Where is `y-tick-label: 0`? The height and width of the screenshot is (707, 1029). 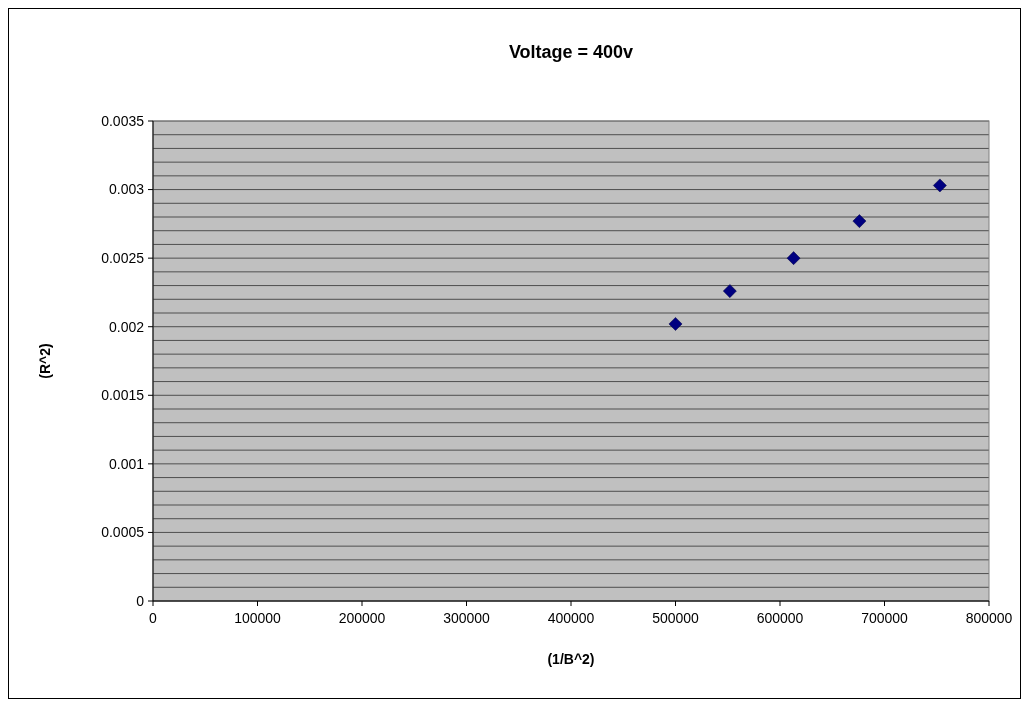
y-tick-label: 0 is located at coordinates (140, 600).